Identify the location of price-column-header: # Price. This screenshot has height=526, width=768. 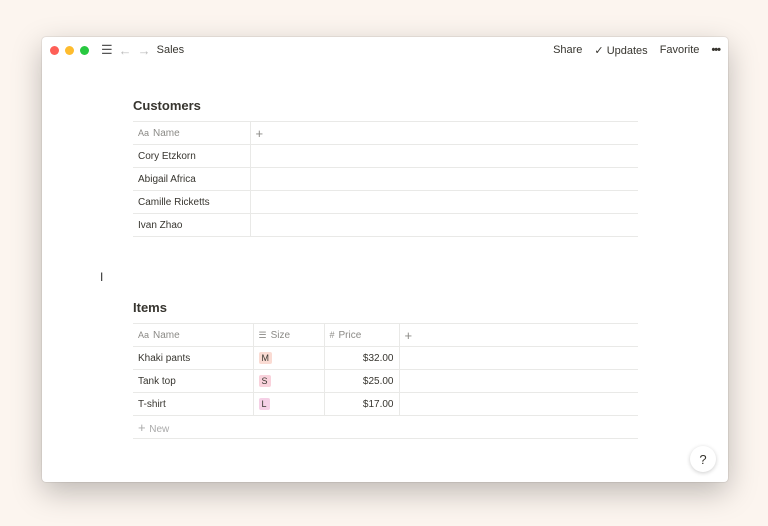
(362, 335).